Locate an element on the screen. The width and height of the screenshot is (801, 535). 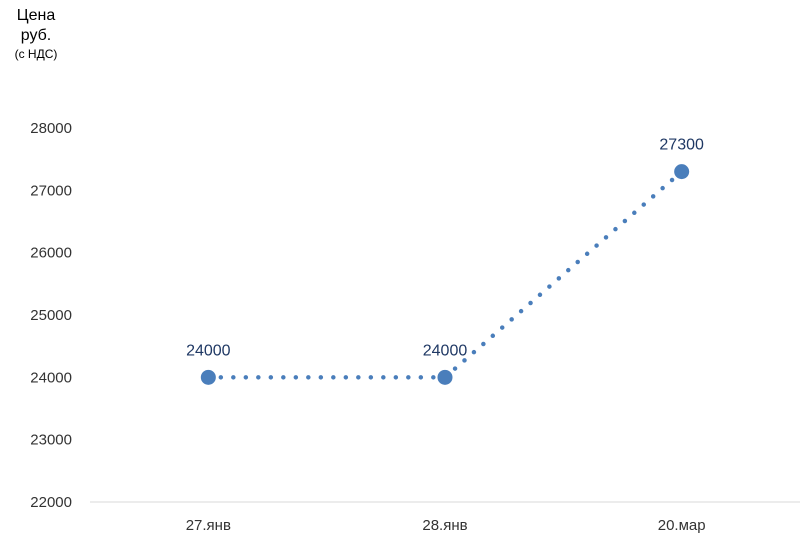
y-tick-label: 24000 is located at coordinates (51, 377).